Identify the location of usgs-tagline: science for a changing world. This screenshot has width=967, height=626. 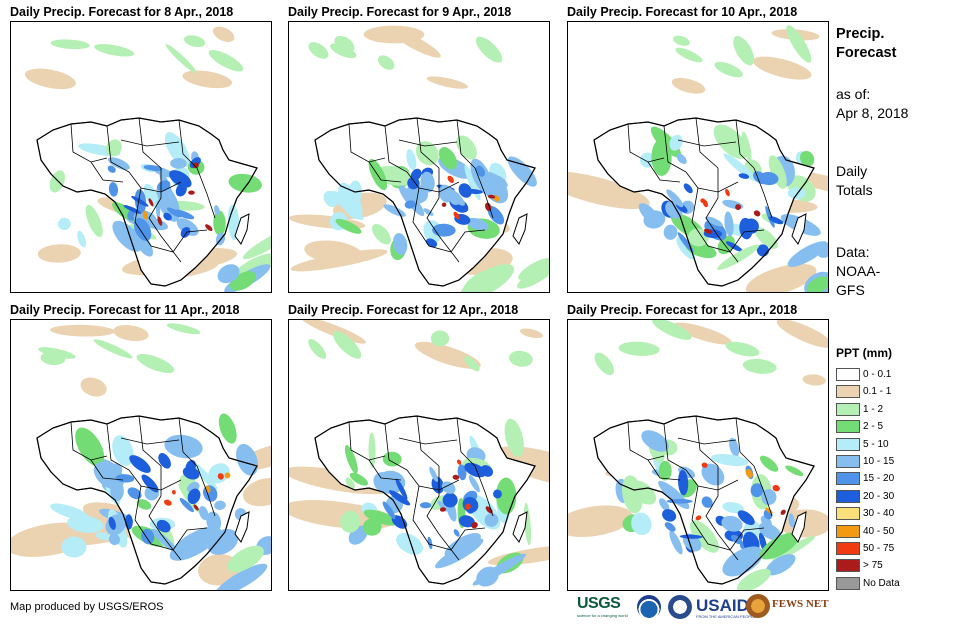
(602, 615).